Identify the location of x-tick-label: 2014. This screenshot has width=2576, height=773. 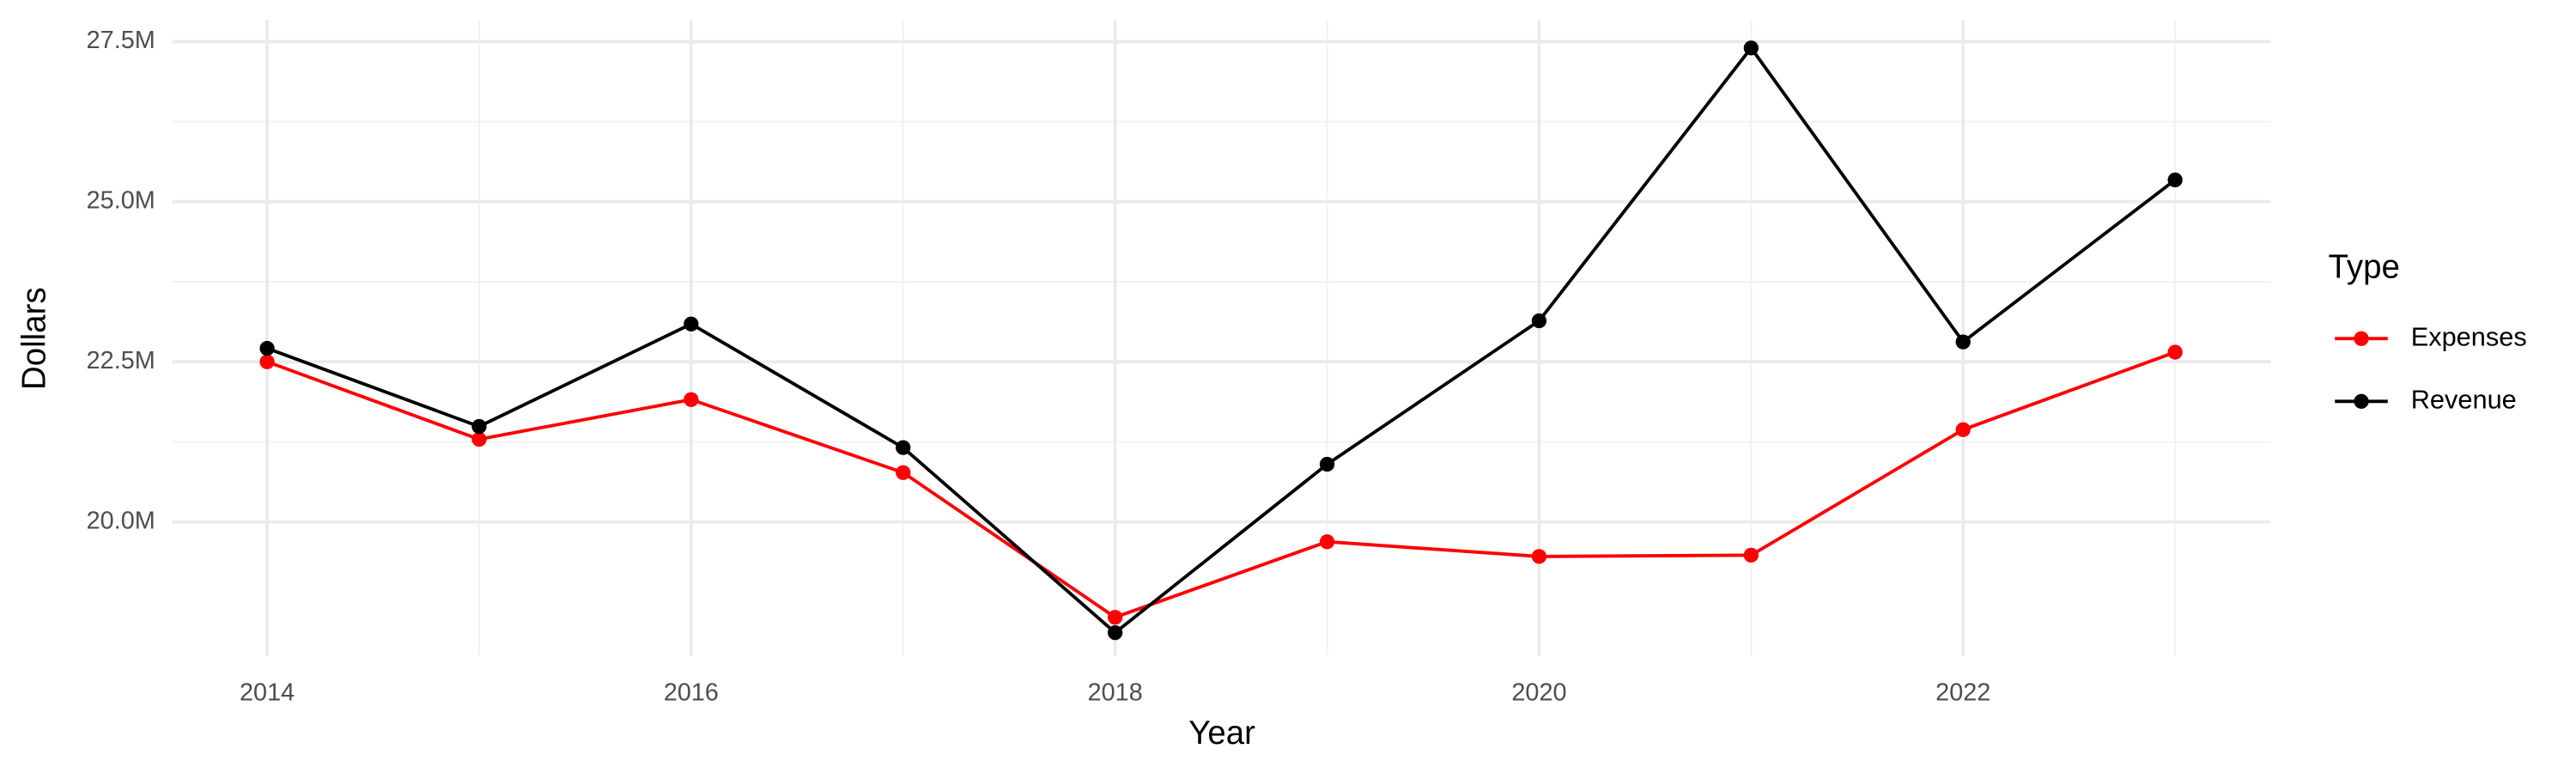
(268, 692).